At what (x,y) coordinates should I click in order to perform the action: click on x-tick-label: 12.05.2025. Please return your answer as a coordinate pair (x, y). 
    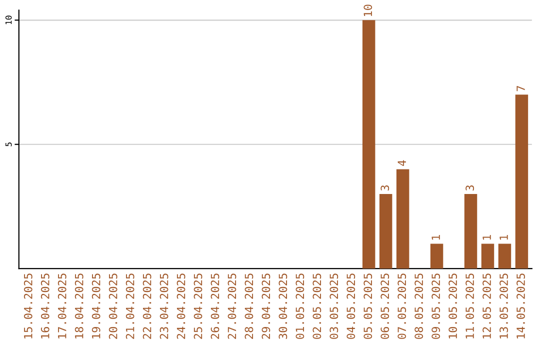
    Looking at the image, I should click on (486, 306).